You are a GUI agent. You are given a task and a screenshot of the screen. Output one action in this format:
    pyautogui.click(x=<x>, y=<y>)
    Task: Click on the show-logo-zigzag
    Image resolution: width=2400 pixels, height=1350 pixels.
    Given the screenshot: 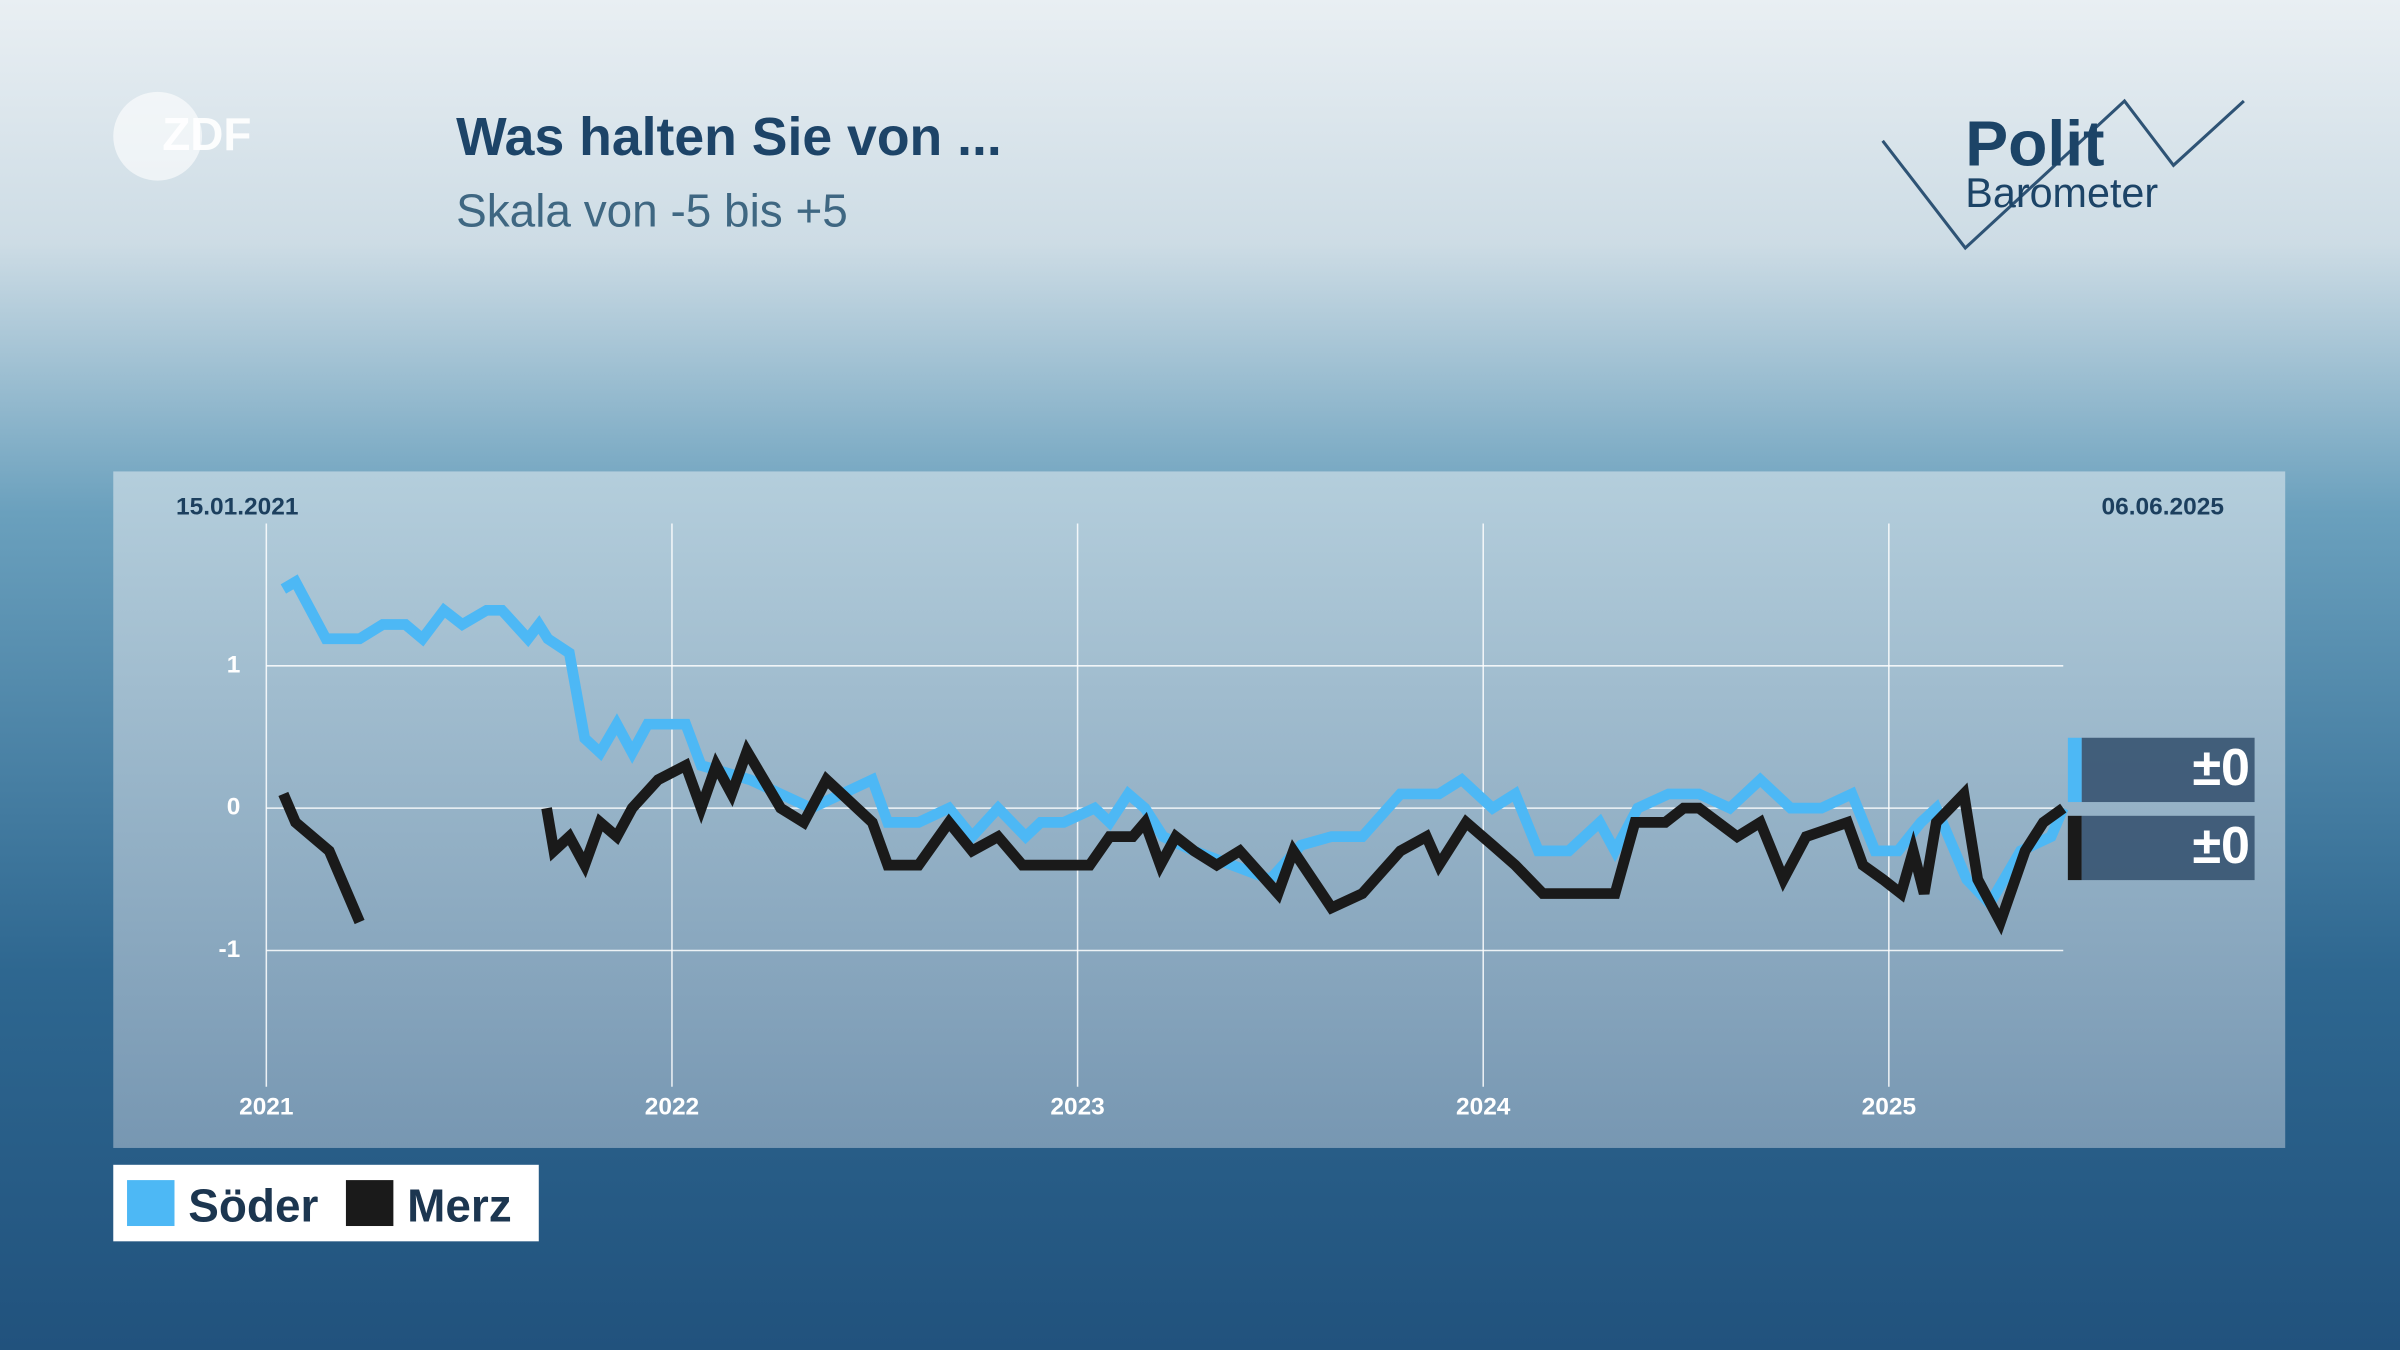 What is the action you would take?
    pyautogui.click(x=2063, y=174)
    